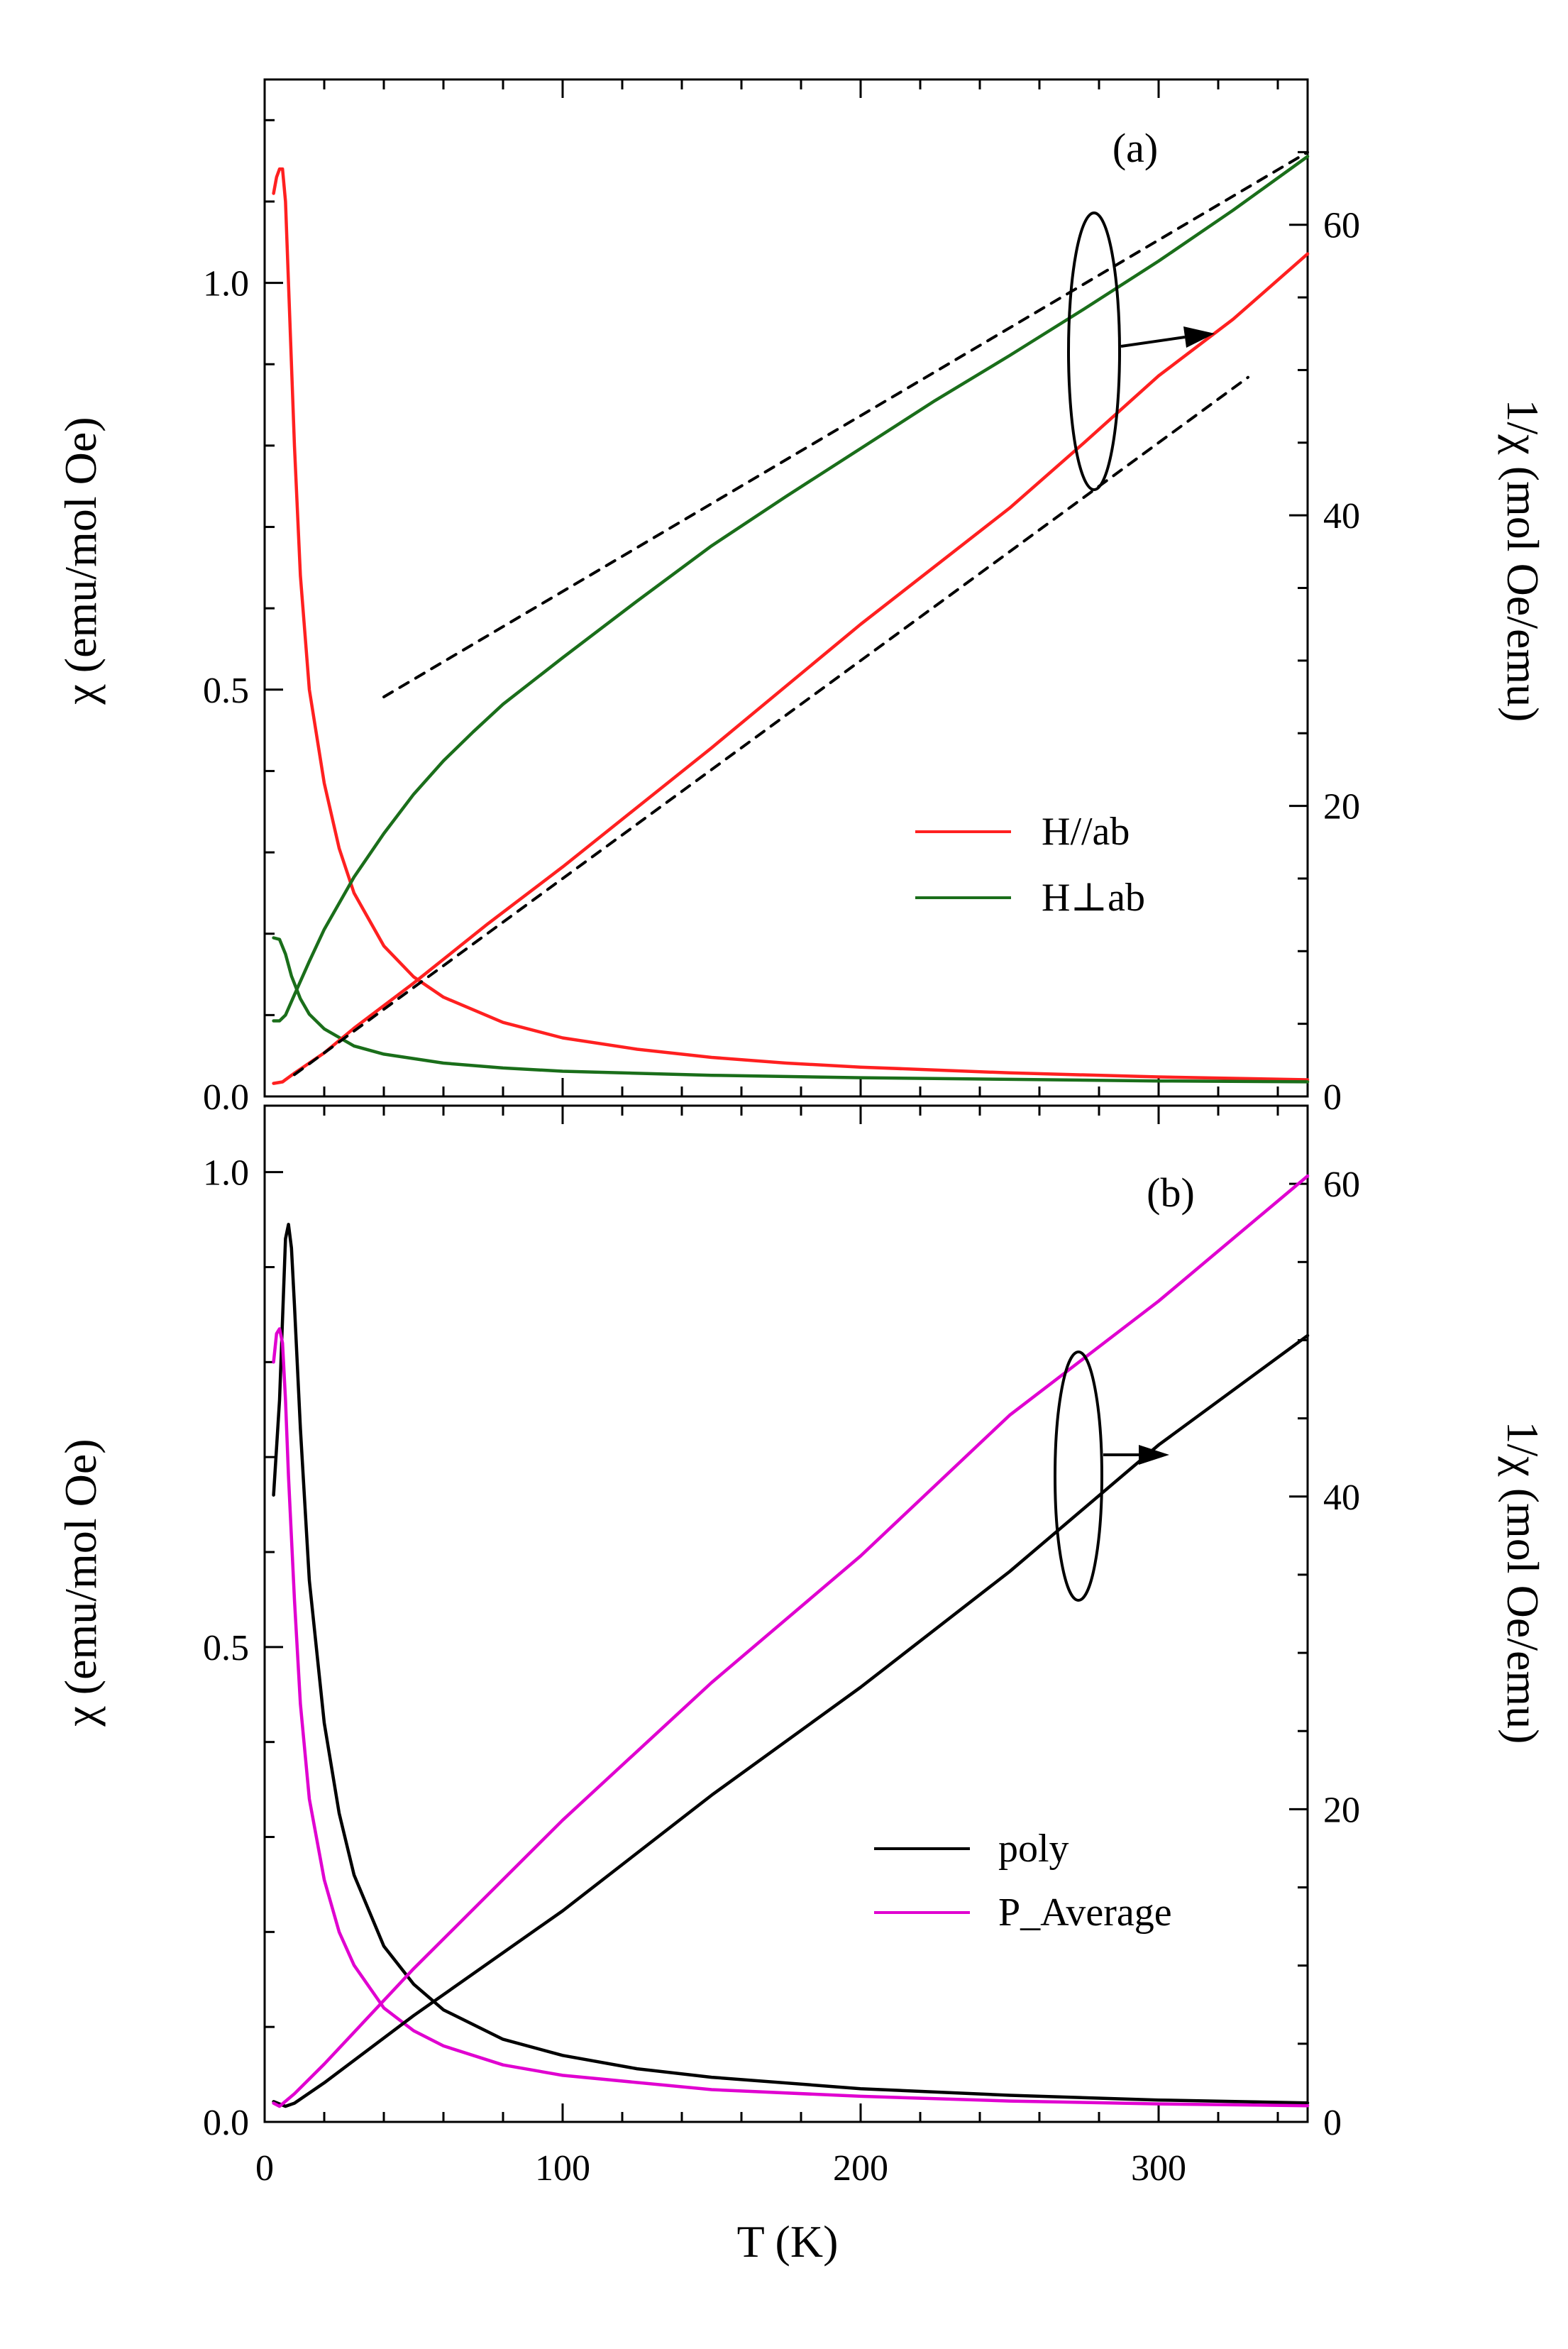 The height and width of the screenshot is (2349, 1568). I want to click on x-axis-title: T (K), so click(788, 2241).